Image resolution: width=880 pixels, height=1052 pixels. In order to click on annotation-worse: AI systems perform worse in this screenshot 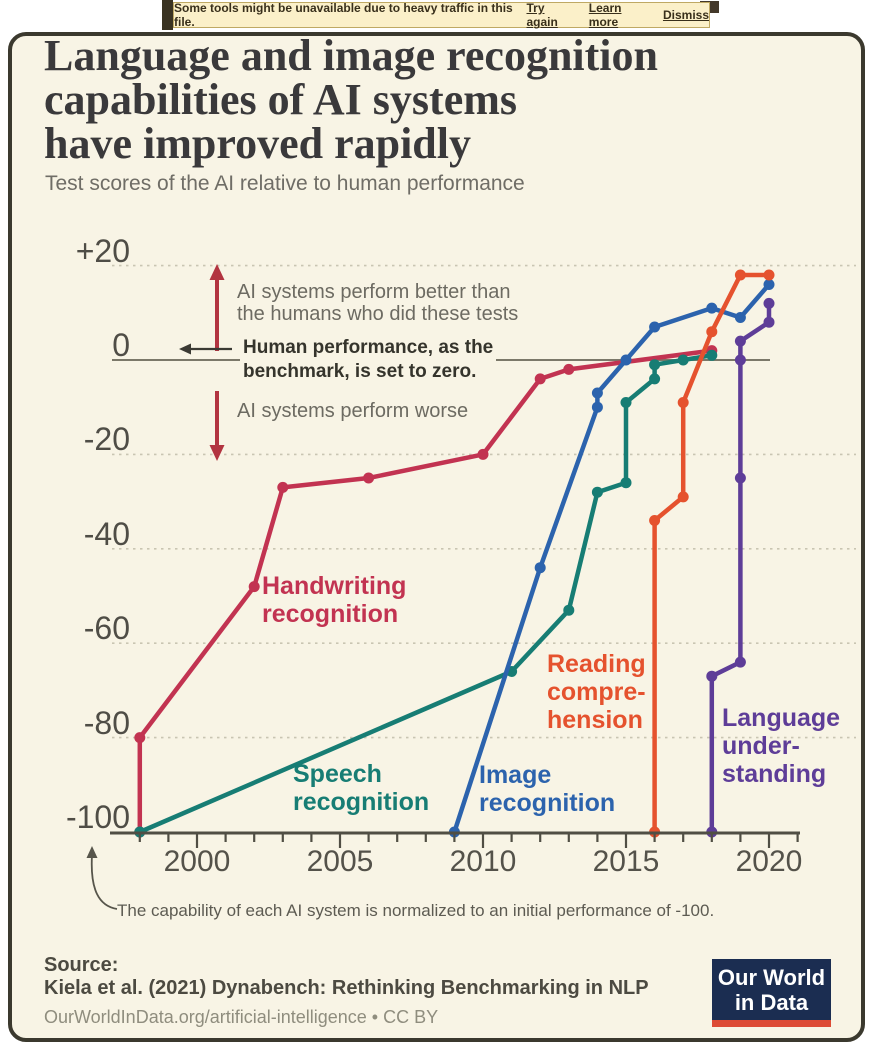, I will do `click(353, 411)`.